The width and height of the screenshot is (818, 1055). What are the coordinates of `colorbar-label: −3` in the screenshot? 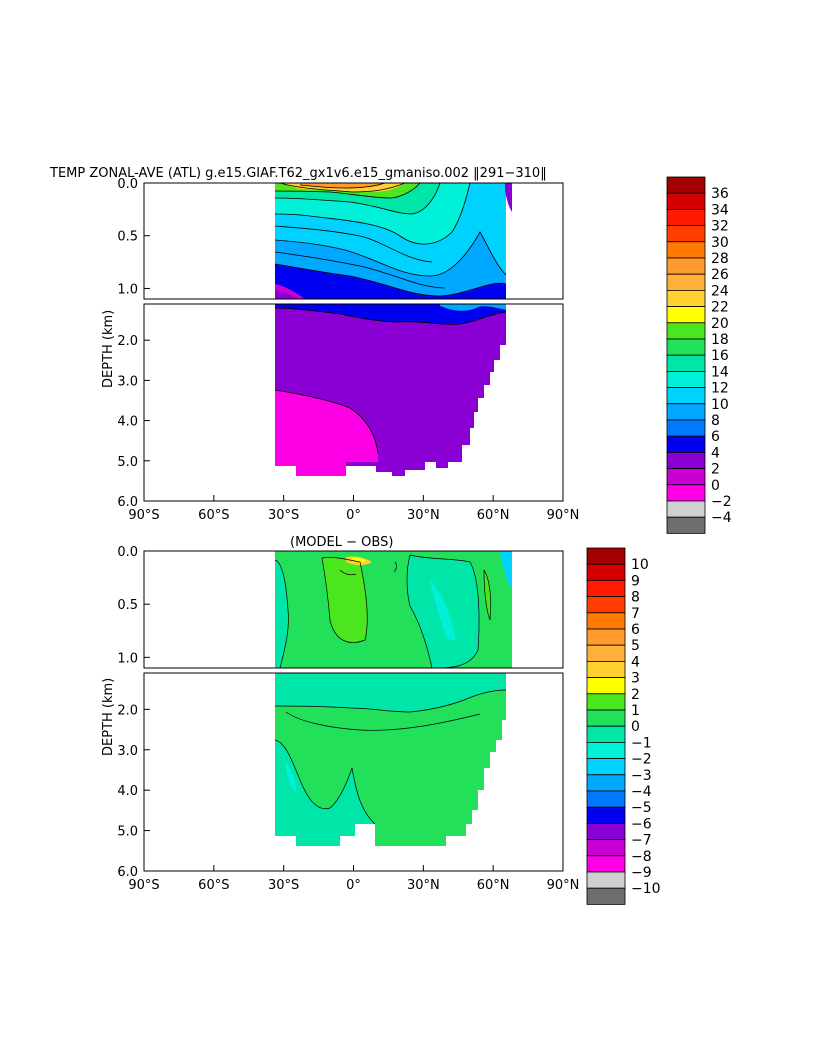 It's located at (641, 776).